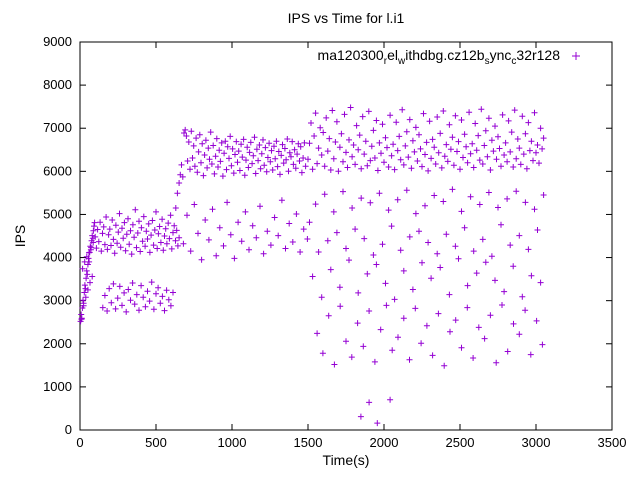  I want to click on legend-text-segment: 32r128, so click(538, 55).